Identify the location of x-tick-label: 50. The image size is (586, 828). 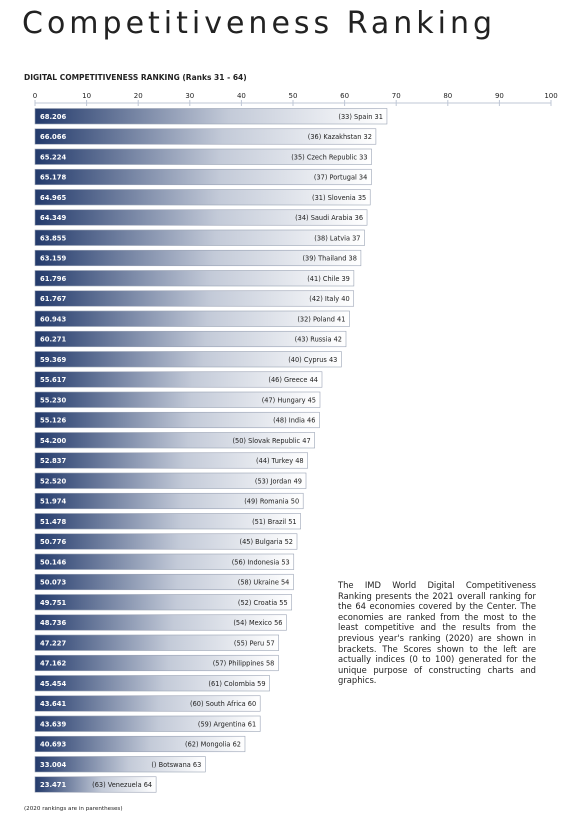
(293, 96).